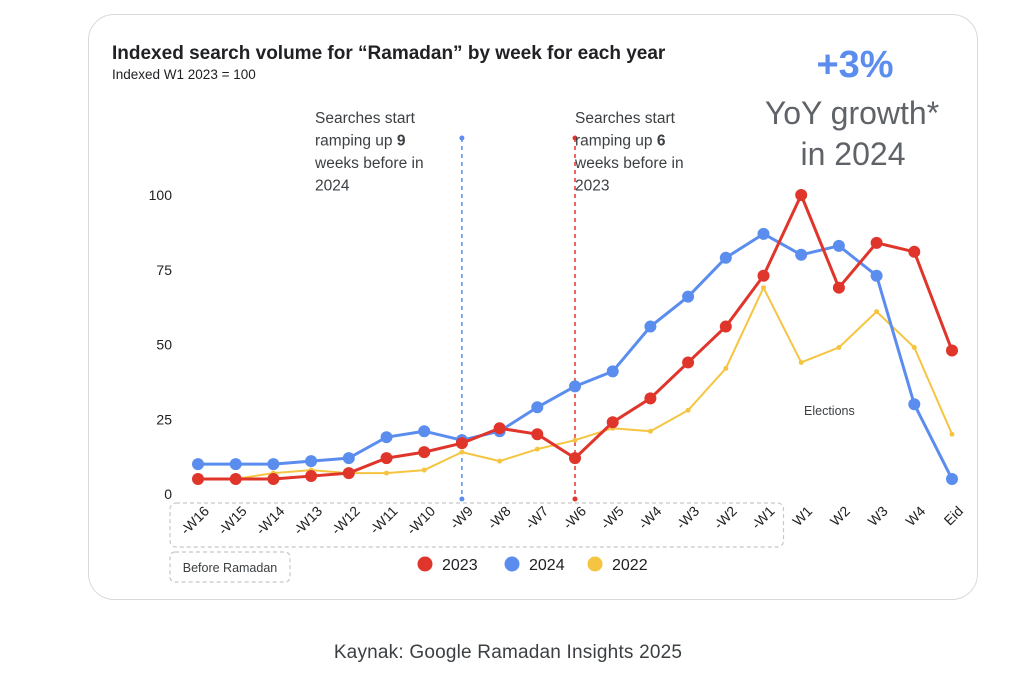  Describe the element at coordinates (194, 520) in the screenshot. I see `x-tick-label: -W16` at that location.